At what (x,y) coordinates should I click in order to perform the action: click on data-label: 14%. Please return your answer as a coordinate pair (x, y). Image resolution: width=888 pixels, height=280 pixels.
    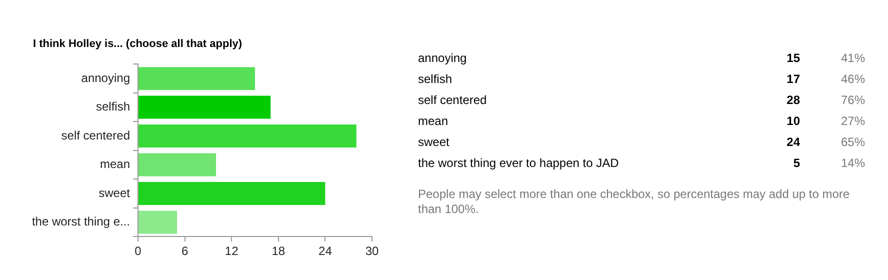
    Looking at the image, I should click on (852, 163).